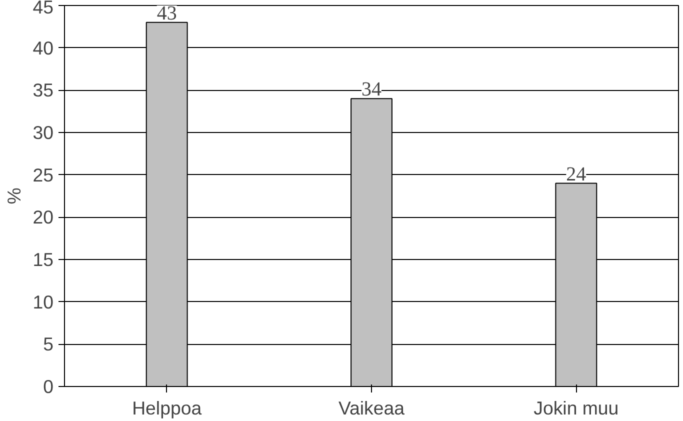 This screenshot has width=683, height=421. Describe the element at coordinates (43, 301) in the screenshot. I see `y-tick-label: 10` at that location.